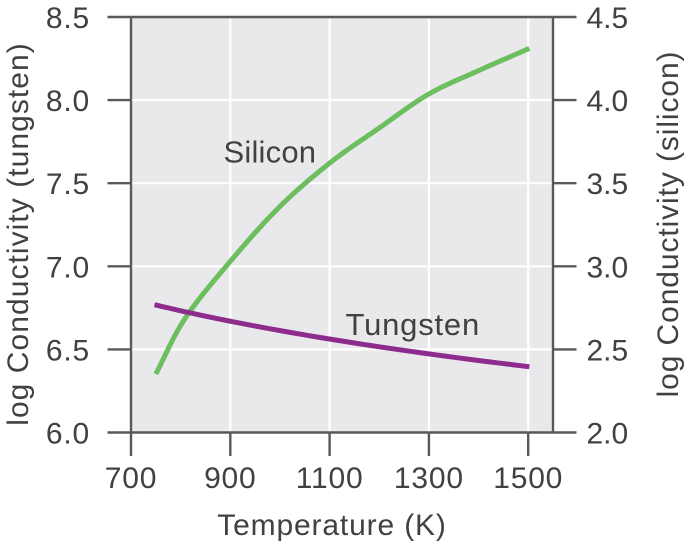  I want to click on svg-text: Silicon, so click(270, 152).